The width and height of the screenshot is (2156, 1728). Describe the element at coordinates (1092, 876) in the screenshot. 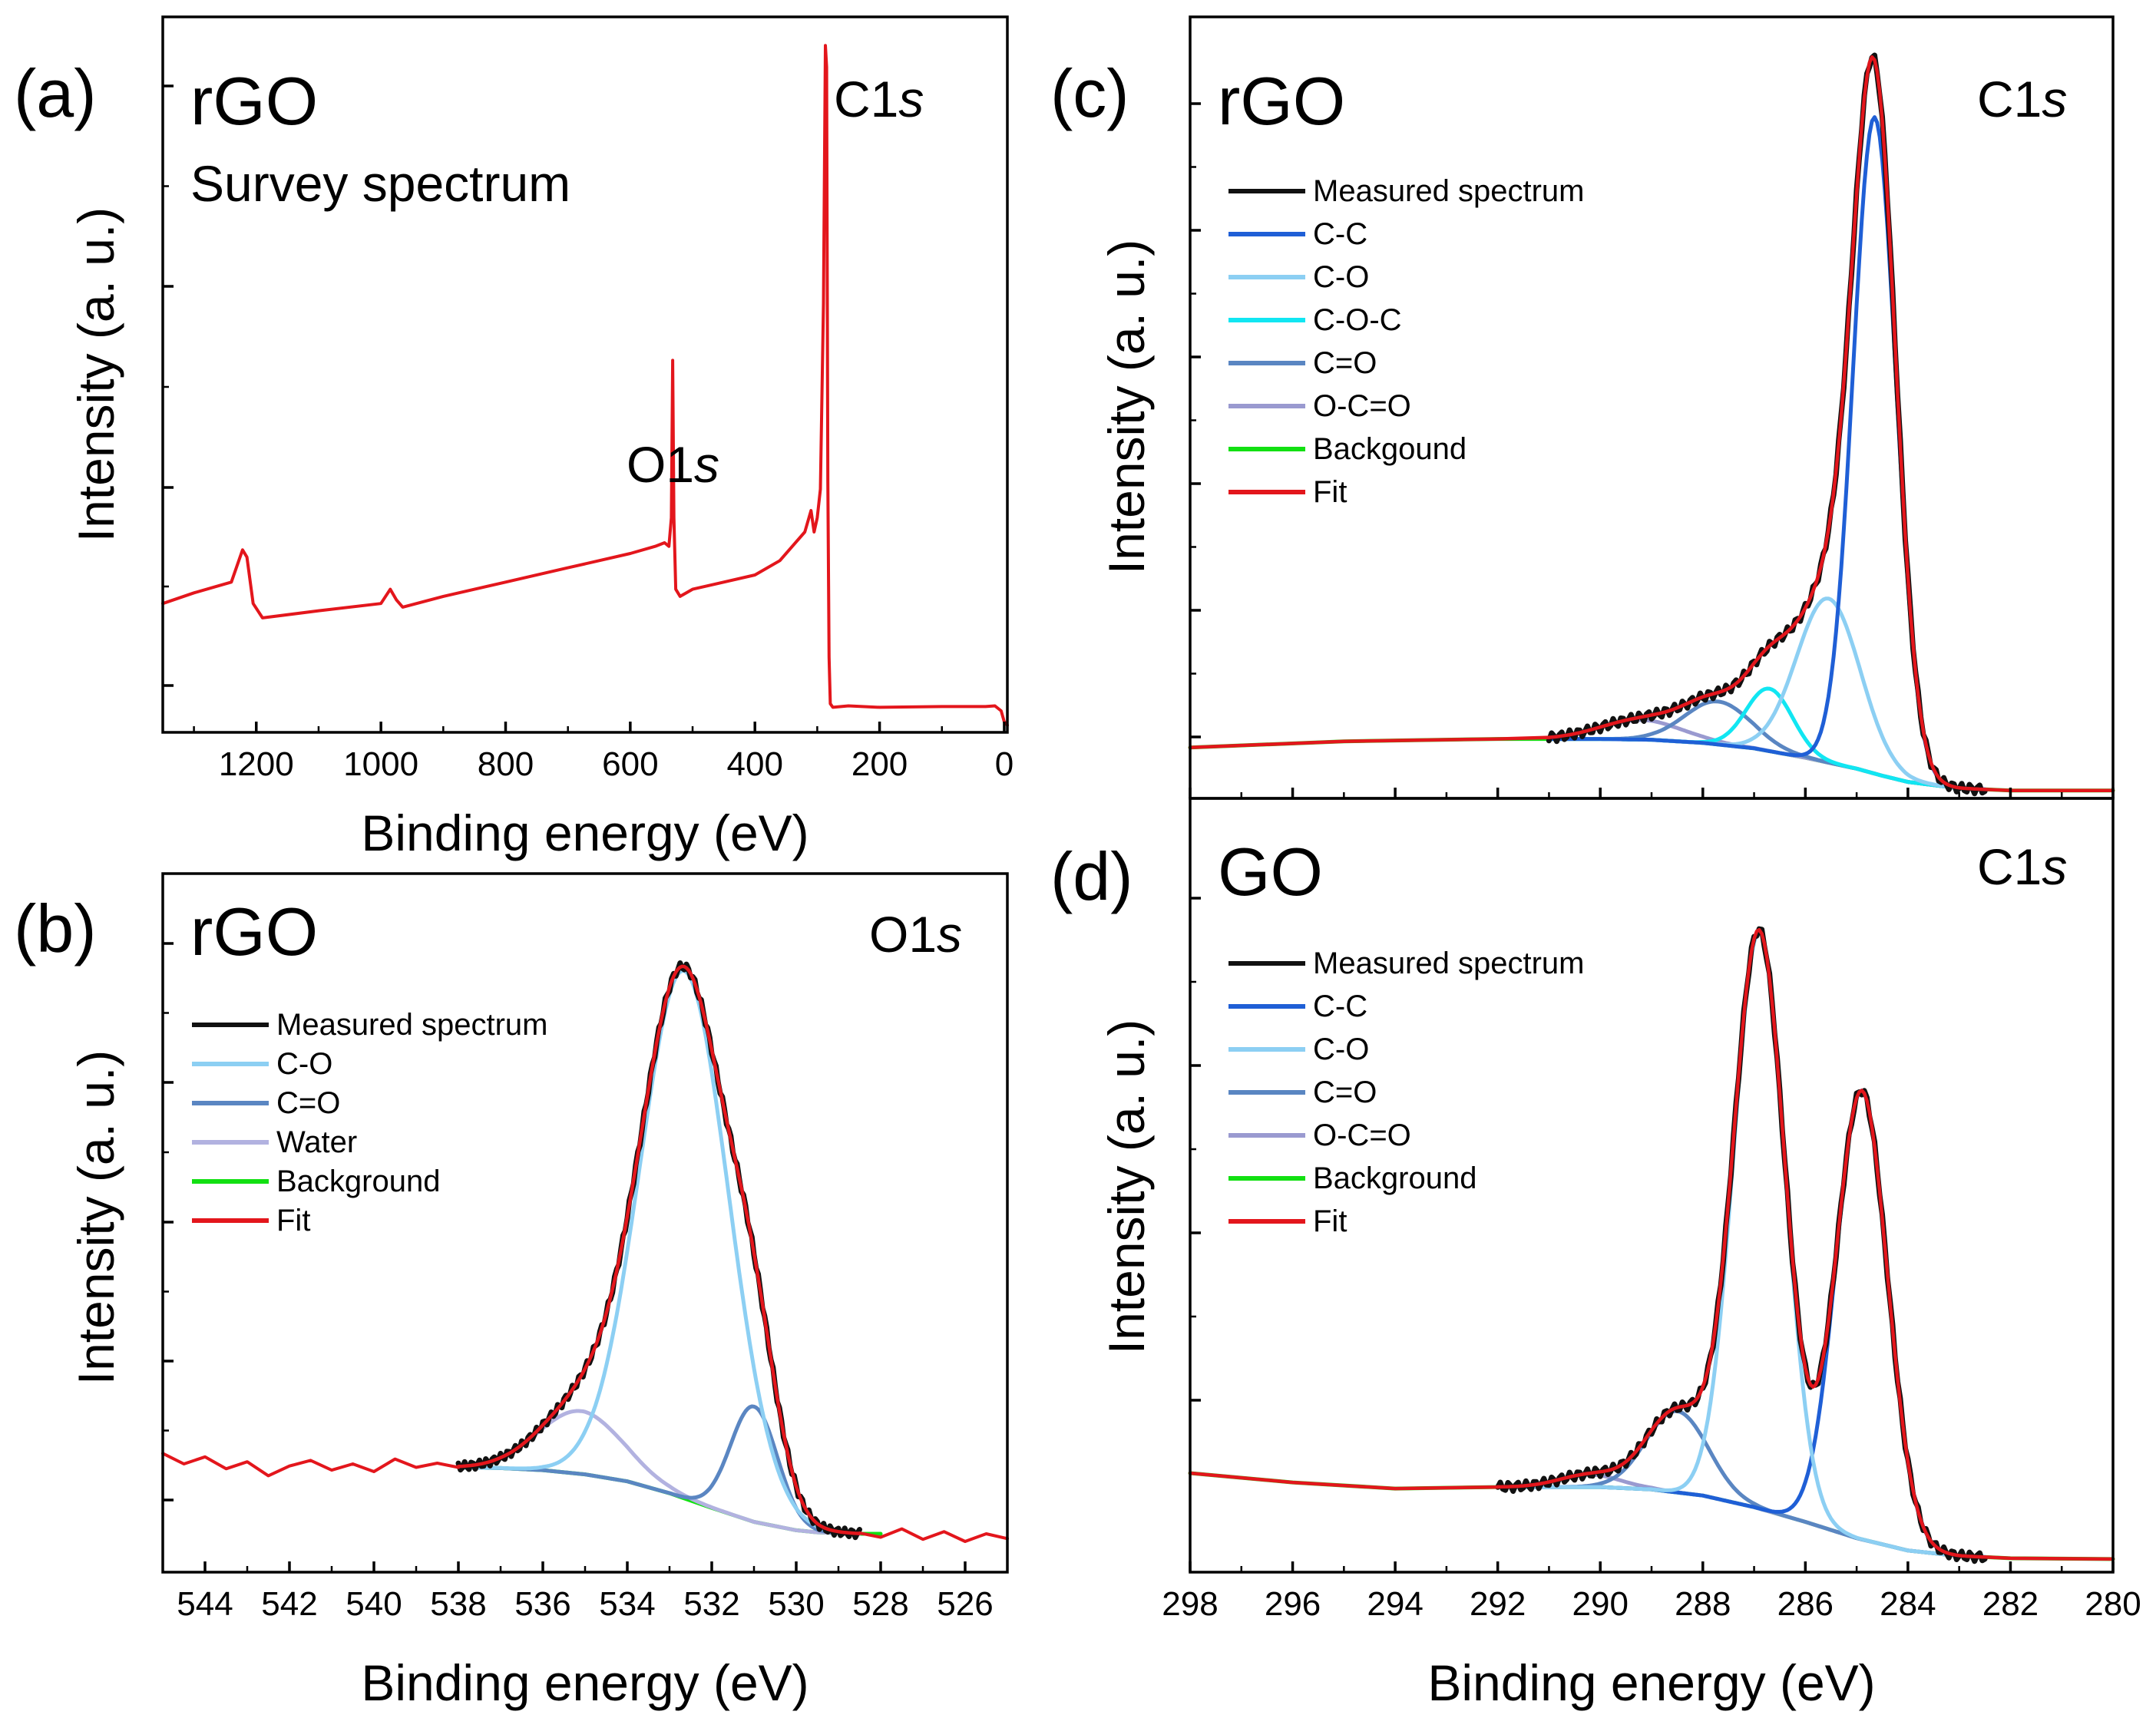

I see `panel-d-label: (d)` at that location.